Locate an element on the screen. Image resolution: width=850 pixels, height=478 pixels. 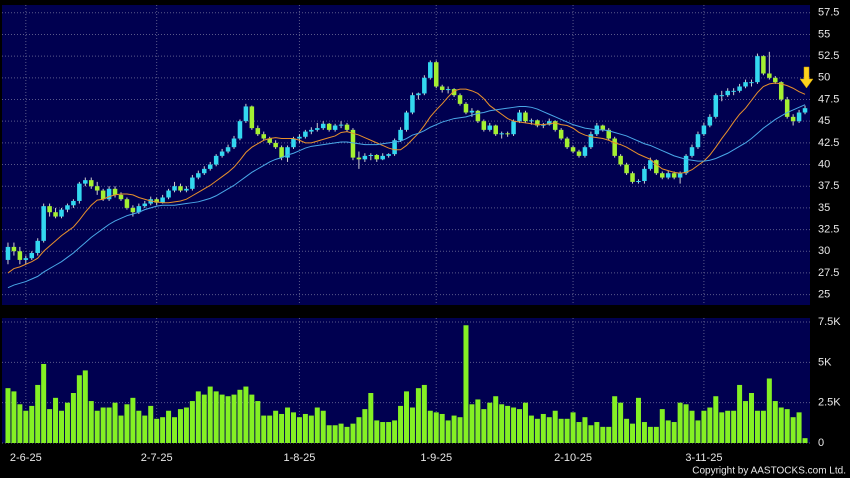
x-tick-label: 2-7-25 is located at coordinates (157, 458).